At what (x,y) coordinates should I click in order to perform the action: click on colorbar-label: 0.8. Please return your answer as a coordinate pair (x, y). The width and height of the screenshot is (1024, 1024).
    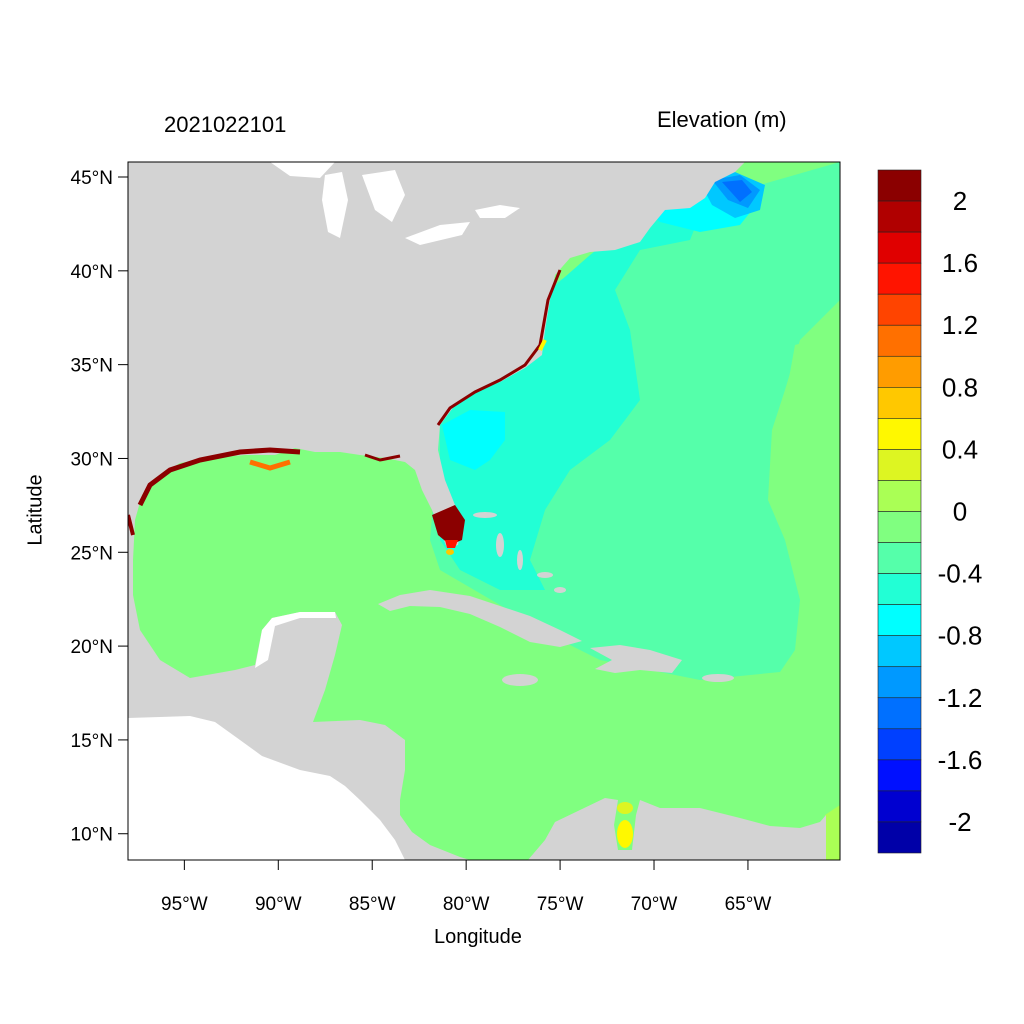
    Looking at the image, I should click on (960, 387).